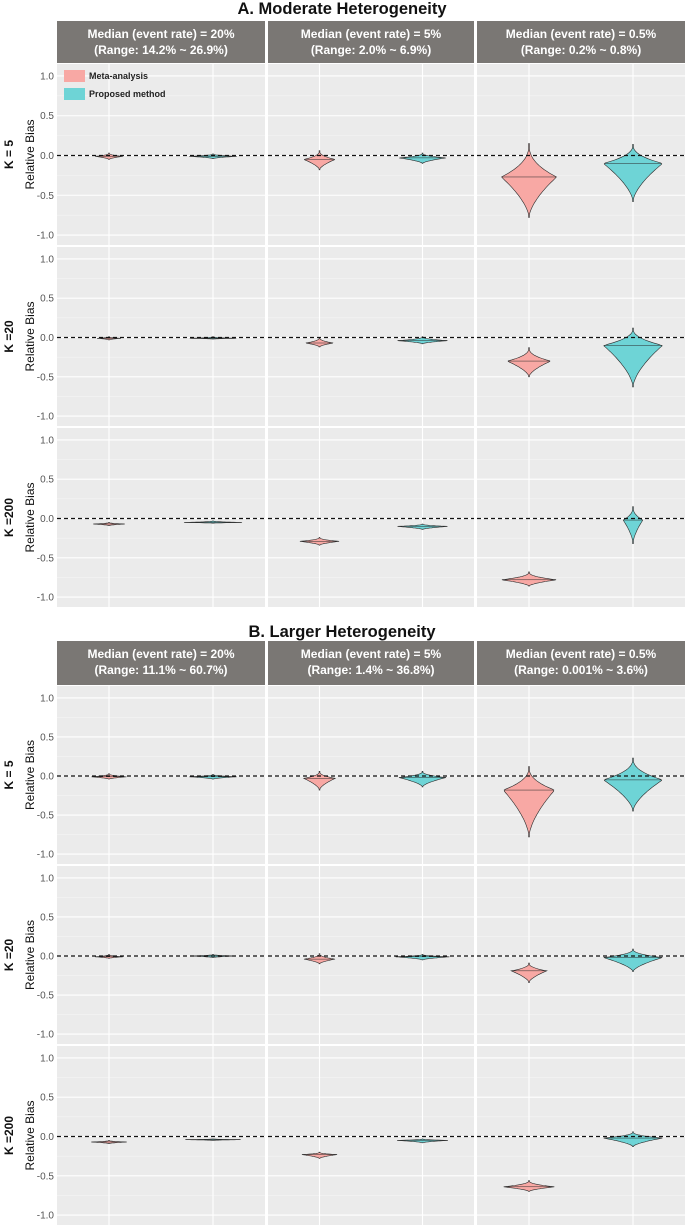  Describe the element at coordinates (581, 50) in the screenshot. I see `facet-strip-line2: (Range: 0.2% ~ 0.8%)` at that location.